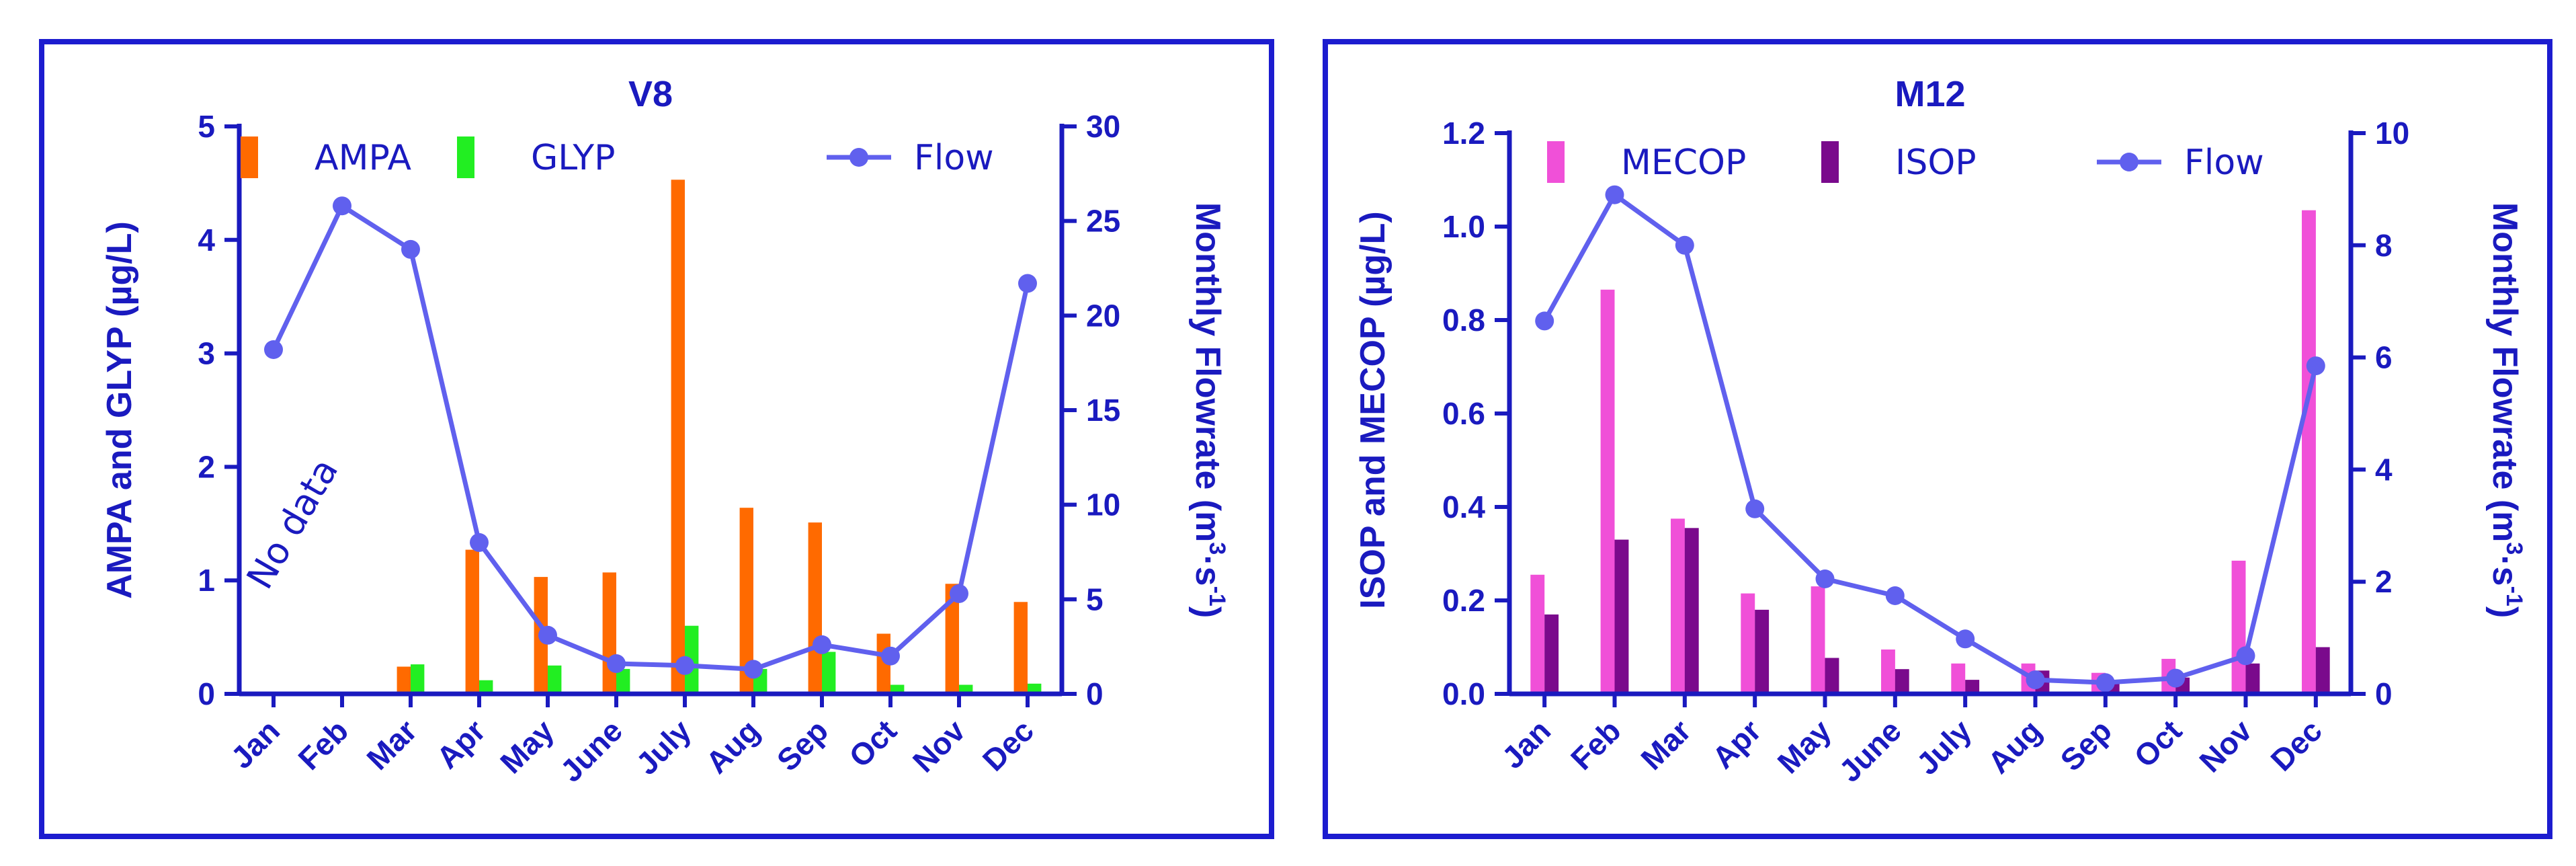 The image size is (2576, 866). Describe the element at coordinates (1556, 162) in the screenshot. I see `legend-swatch-mecop` at that location.